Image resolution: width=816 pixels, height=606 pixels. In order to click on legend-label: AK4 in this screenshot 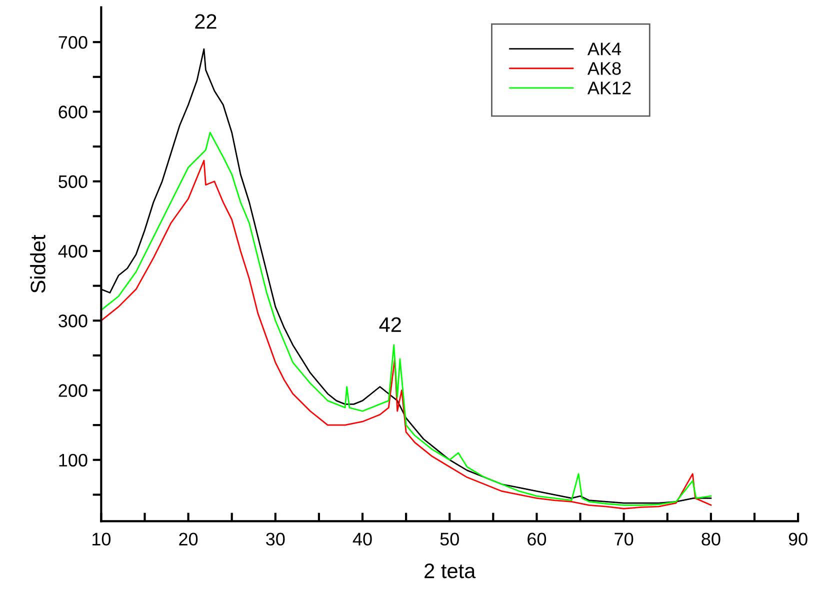, I will do `click(604, 49)`.